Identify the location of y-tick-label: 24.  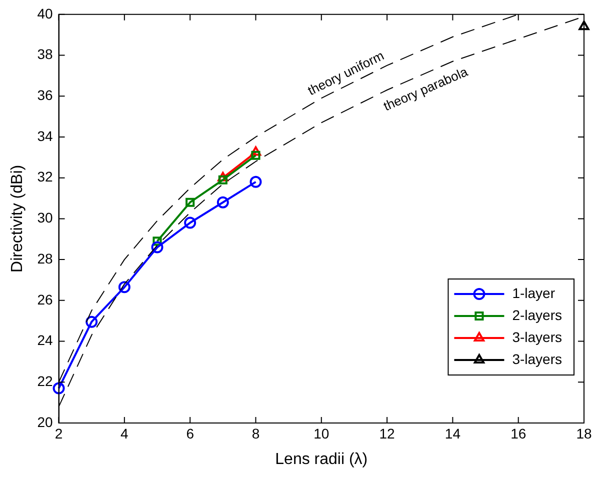
(45, 340).